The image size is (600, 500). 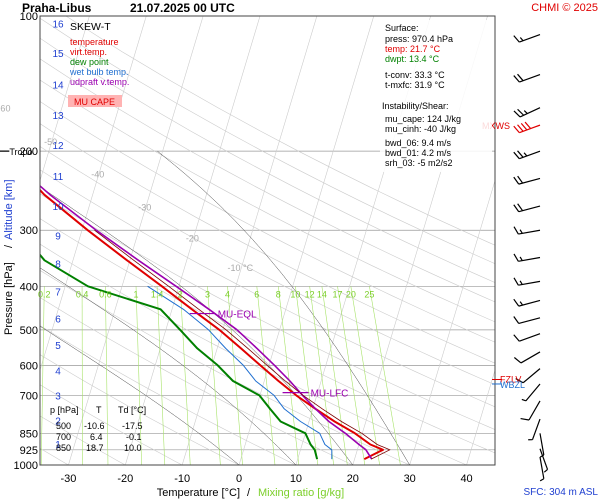 I want to click on surface-temp: temp: 21.7 °C, so click(x=413, y=49).